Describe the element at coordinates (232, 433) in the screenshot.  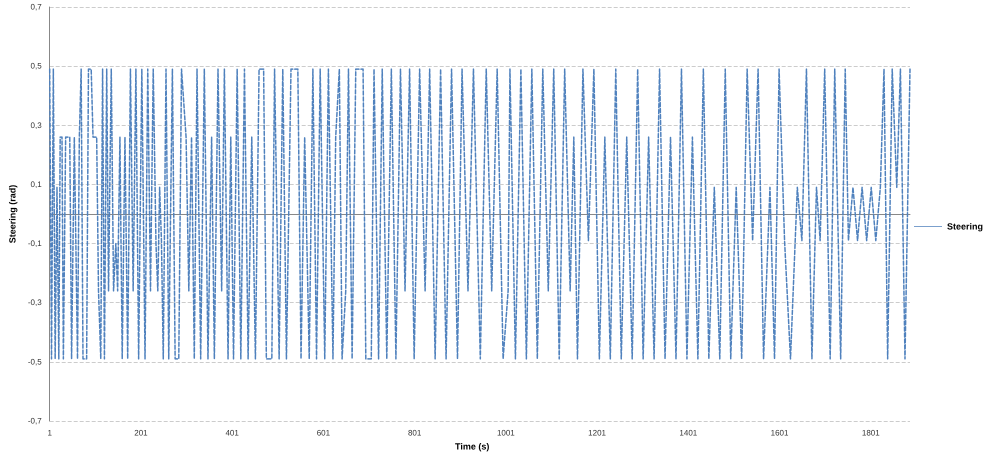
I see `x-tick-label: 401` at that location.